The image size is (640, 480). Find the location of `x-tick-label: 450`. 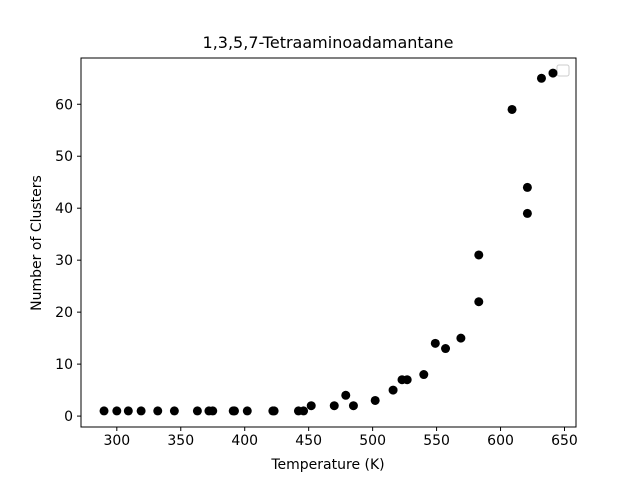

x-tick-label: 450 is located at coordinates (308, 441).